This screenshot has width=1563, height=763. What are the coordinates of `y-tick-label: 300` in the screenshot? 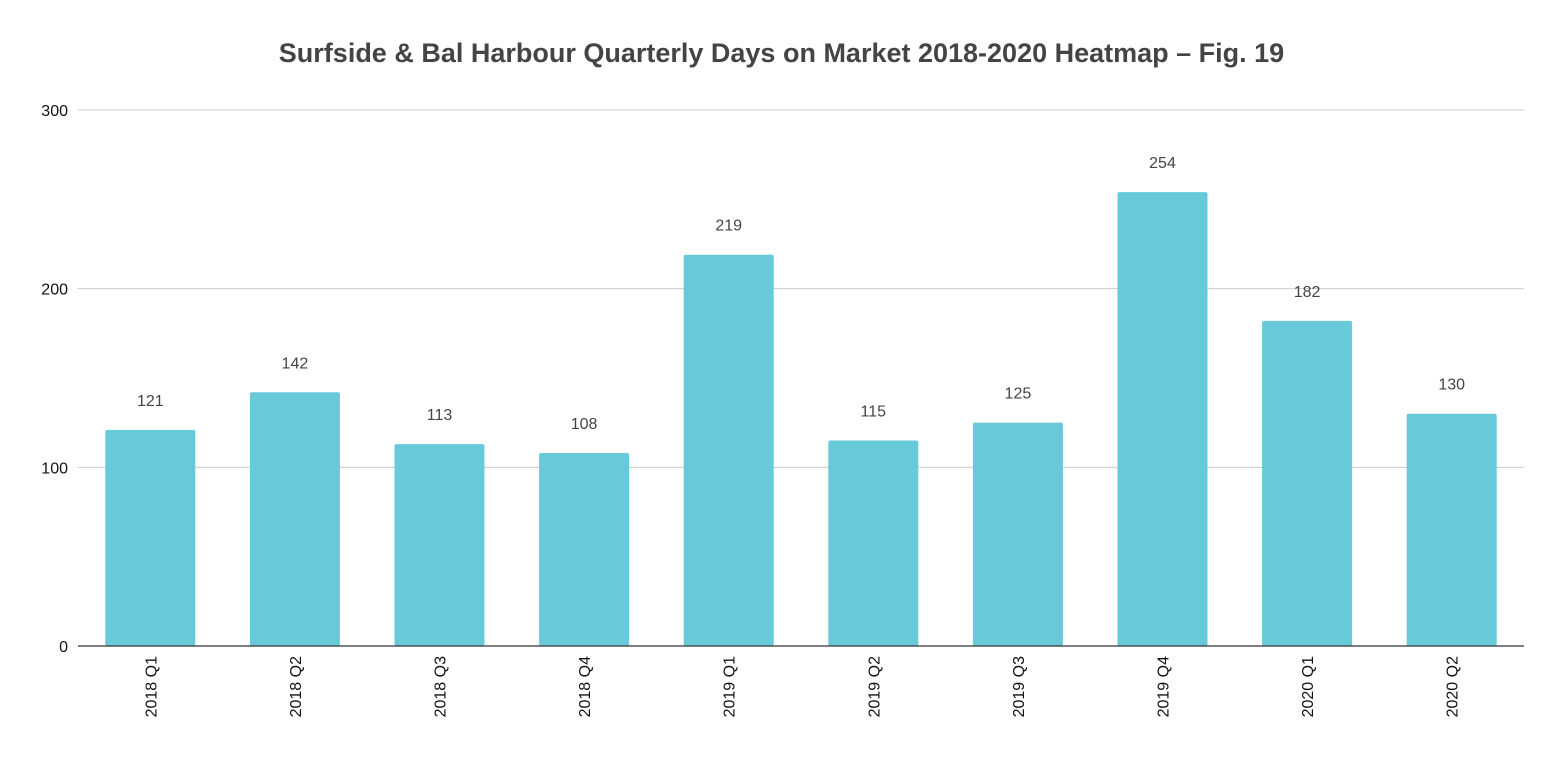 It's located at (54, 111).